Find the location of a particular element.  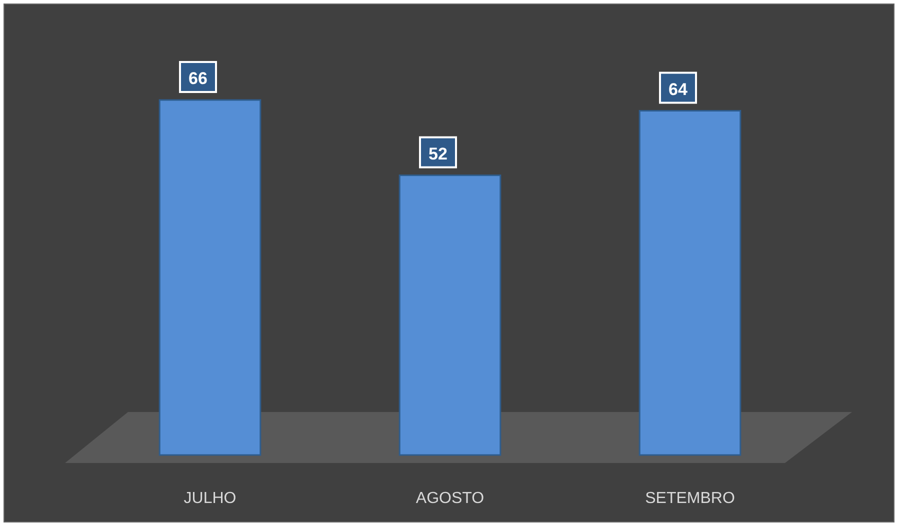

x-tick-label: SETEMBRO is located at coordinates (690, 498).